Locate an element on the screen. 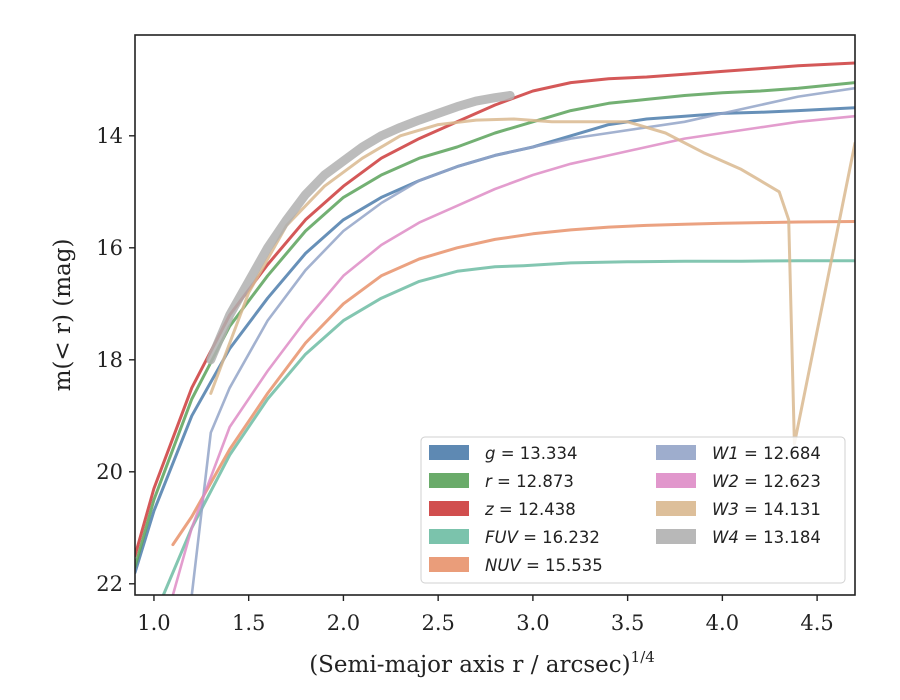  legend-entry-g: g = 13.334 is located at coordinates (531, 453).